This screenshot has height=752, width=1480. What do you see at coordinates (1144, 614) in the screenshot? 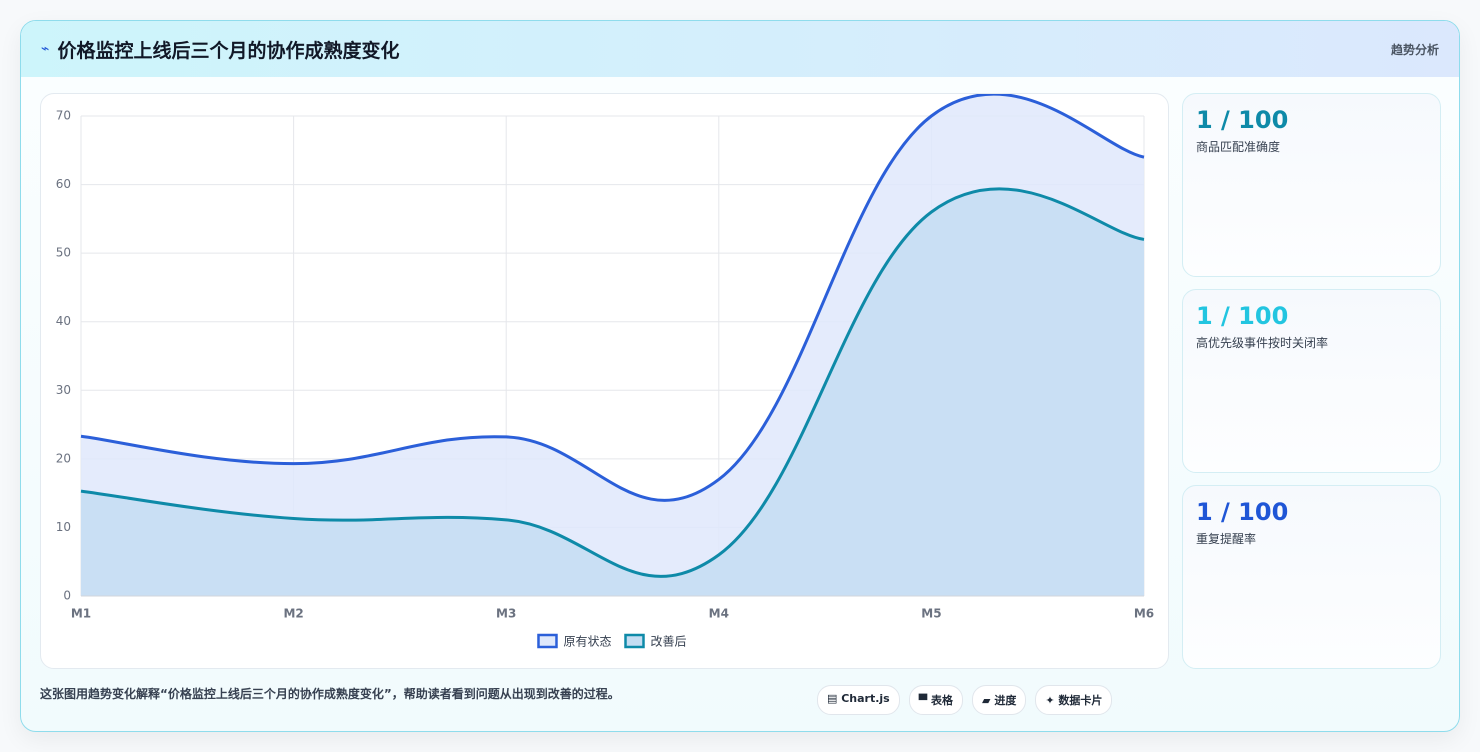
I see `x-tick-label: M6` at bounding box center [1144, 614].